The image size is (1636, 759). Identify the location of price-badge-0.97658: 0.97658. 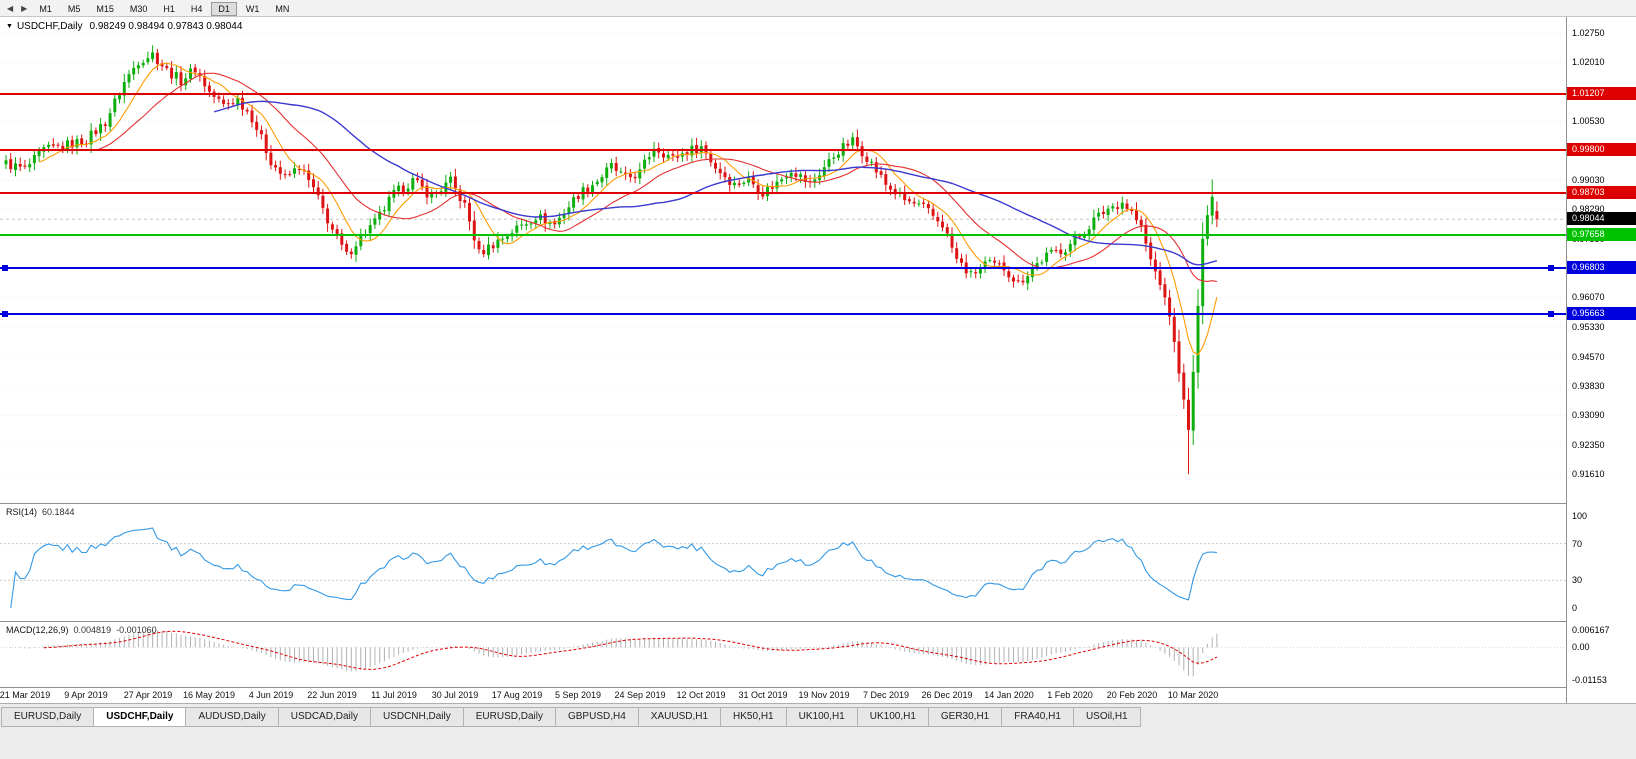
(1601, 234).